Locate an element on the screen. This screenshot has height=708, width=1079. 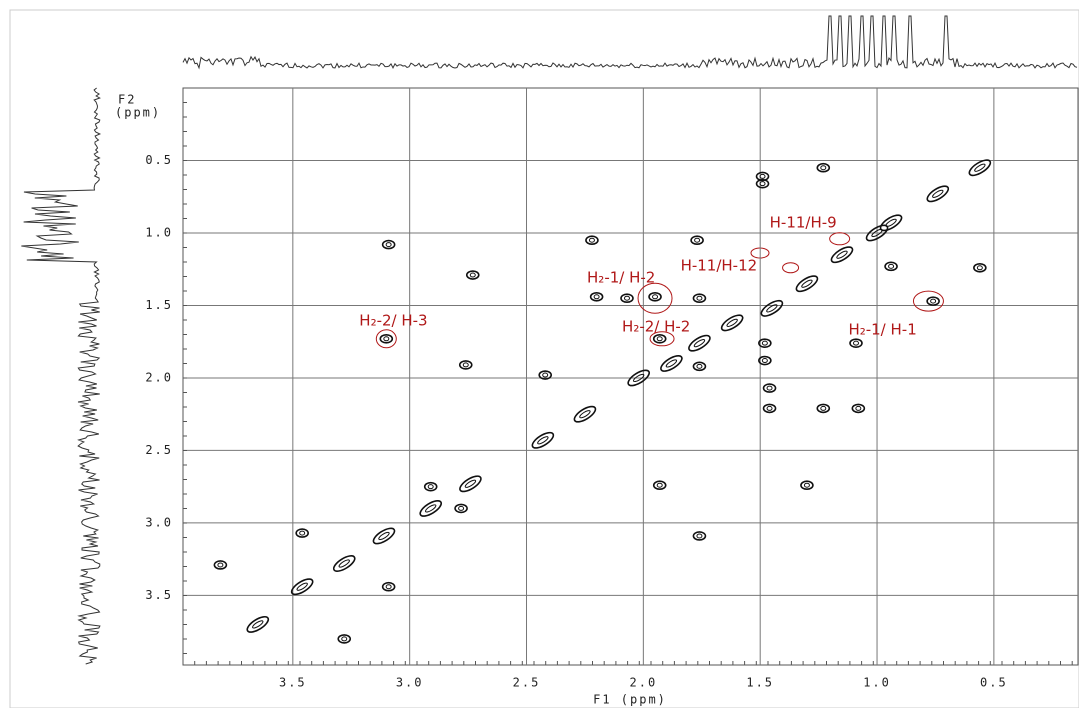
x-tick-label: 3.0 is located at coordinates (410, 683).